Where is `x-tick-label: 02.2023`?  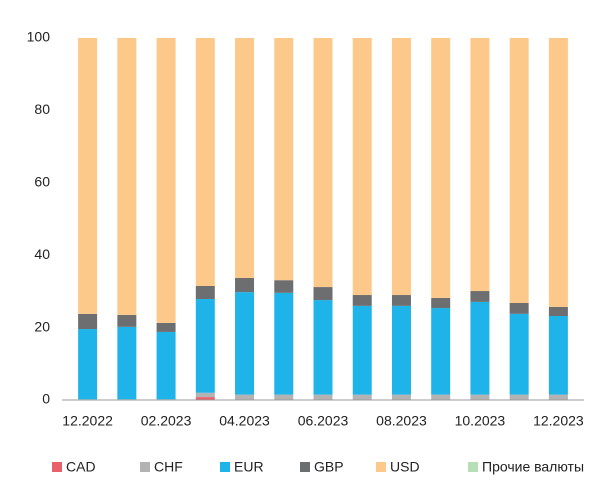 x-tick-label: 02.2023 is located at coordinates (166, 421).